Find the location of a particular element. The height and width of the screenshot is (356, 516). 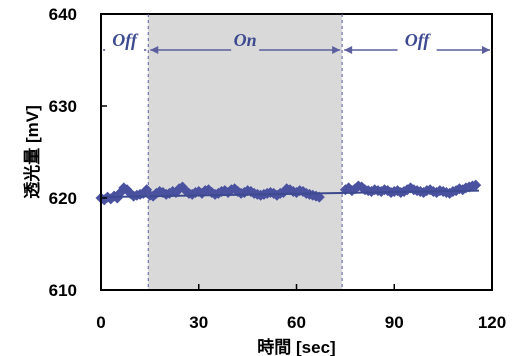

x-tick-label: 60 is located at coordinates (296, 322).